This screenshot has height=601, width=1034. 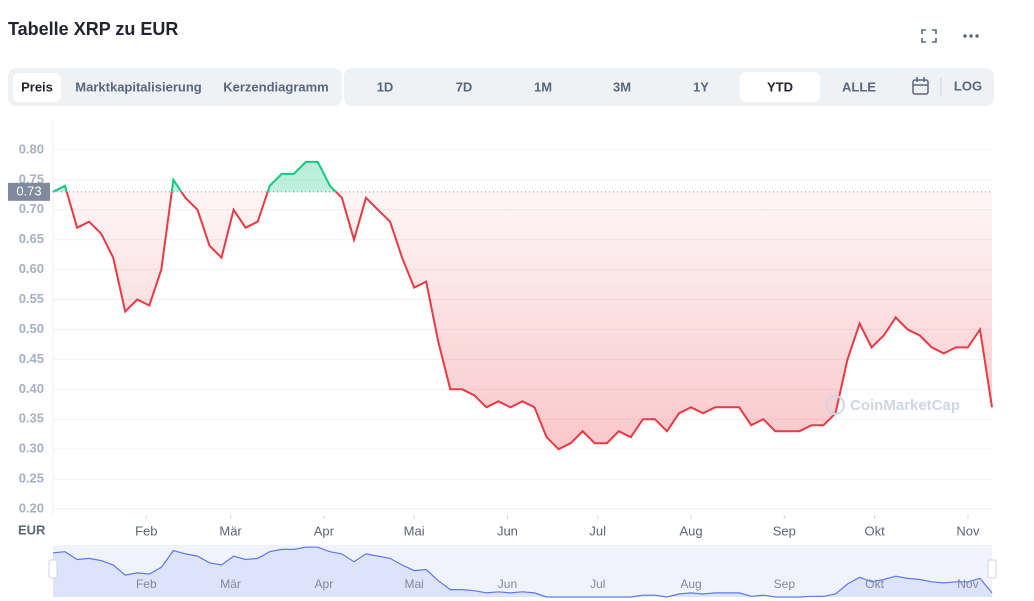 I want to click on range-button: ALLE, so click(x=859, y=86).